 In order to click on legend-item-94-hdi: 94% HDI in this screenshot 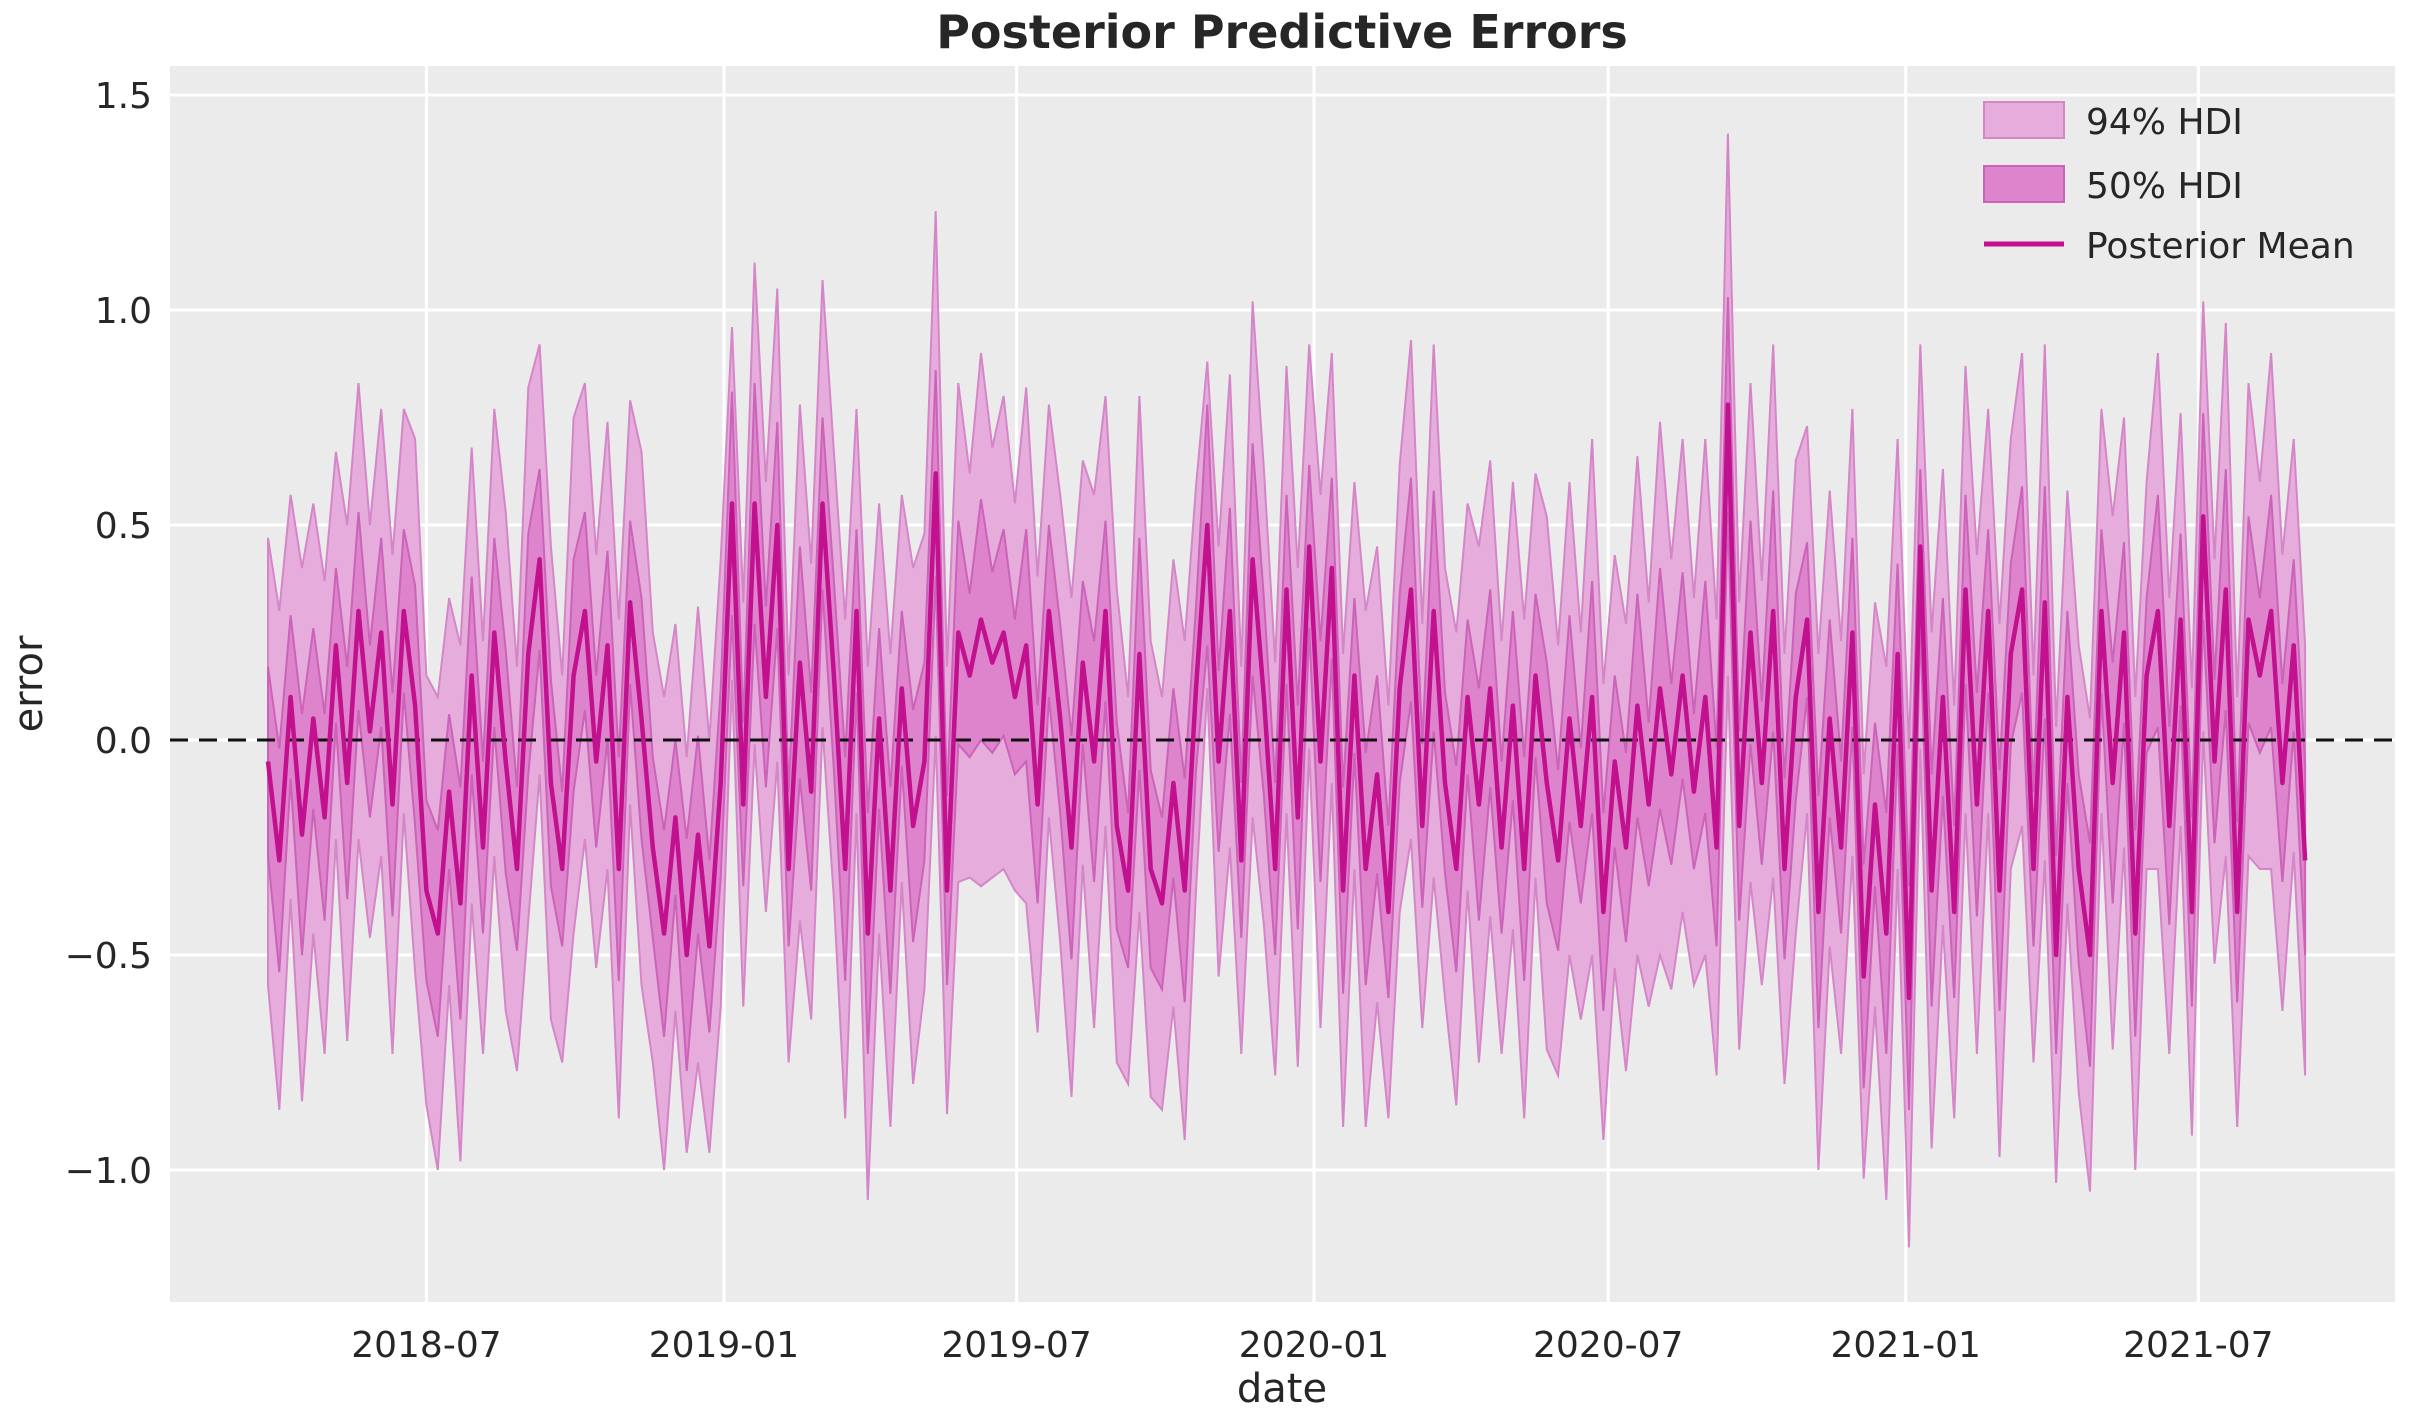, I will do `click(2113, 122)`.